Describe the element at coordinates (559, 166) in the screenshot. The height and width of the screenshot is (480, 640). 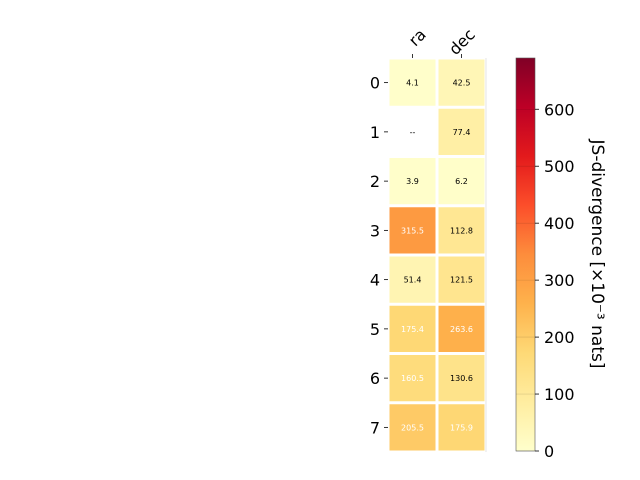
I see `colorbar-tick-label: 500` at that location.